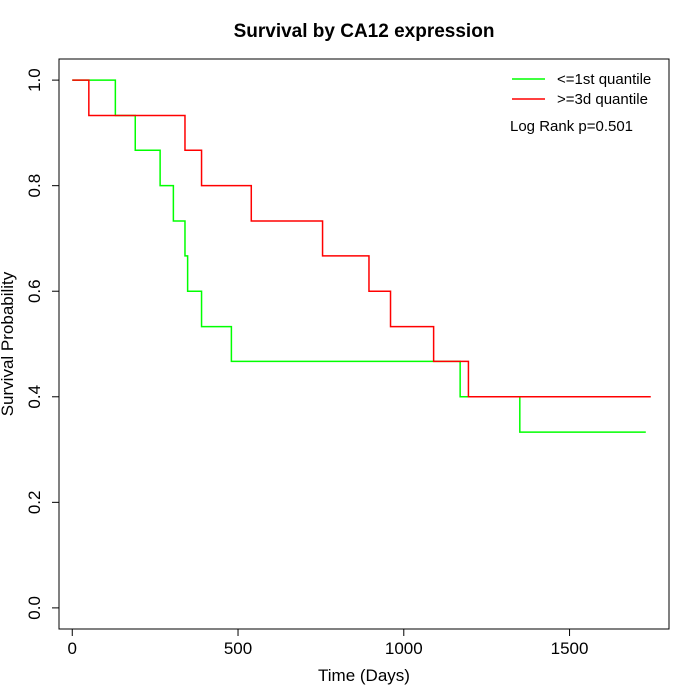 This screenshot has width=700, height=700. I want to click on y-axis: 0.0 0.2 0.4 0.6 0.8 1.0, so click(42, 344).